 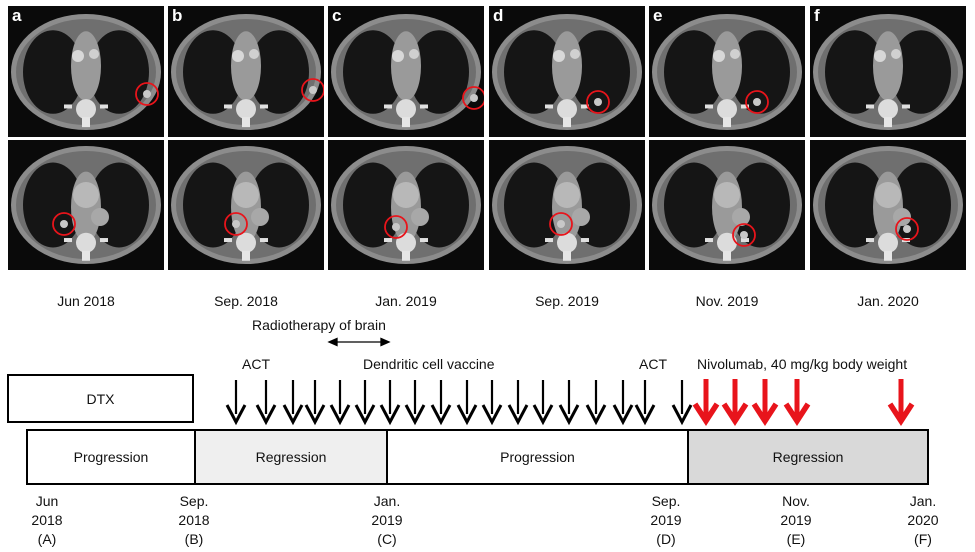 What do you see at coordinates (498, 15) in the screenshot?
I see `panel-letter: d` at bounding box center [498, 15].